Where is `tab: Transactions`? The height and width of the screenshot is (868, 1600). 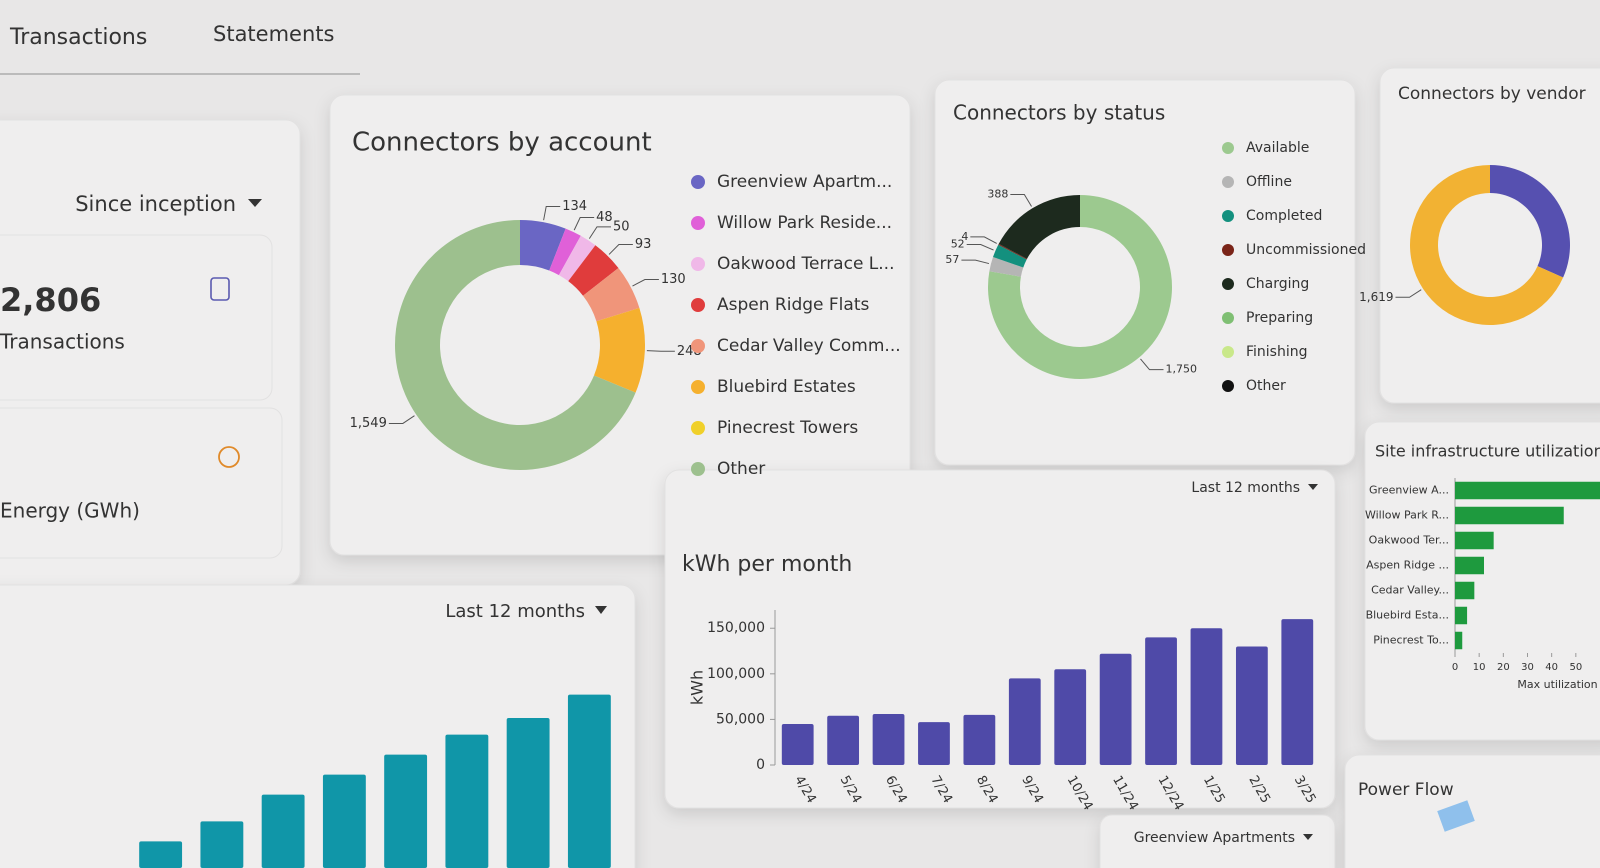 tab: Transactions is located at coordinates (78, 37).